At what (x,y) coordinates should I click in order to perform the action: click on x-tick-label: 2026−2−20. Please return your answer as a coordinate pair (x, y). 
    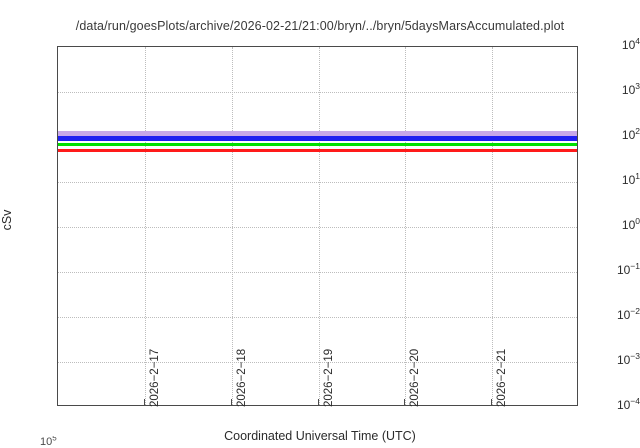
    Looking at the image, I should click on (415, 377).